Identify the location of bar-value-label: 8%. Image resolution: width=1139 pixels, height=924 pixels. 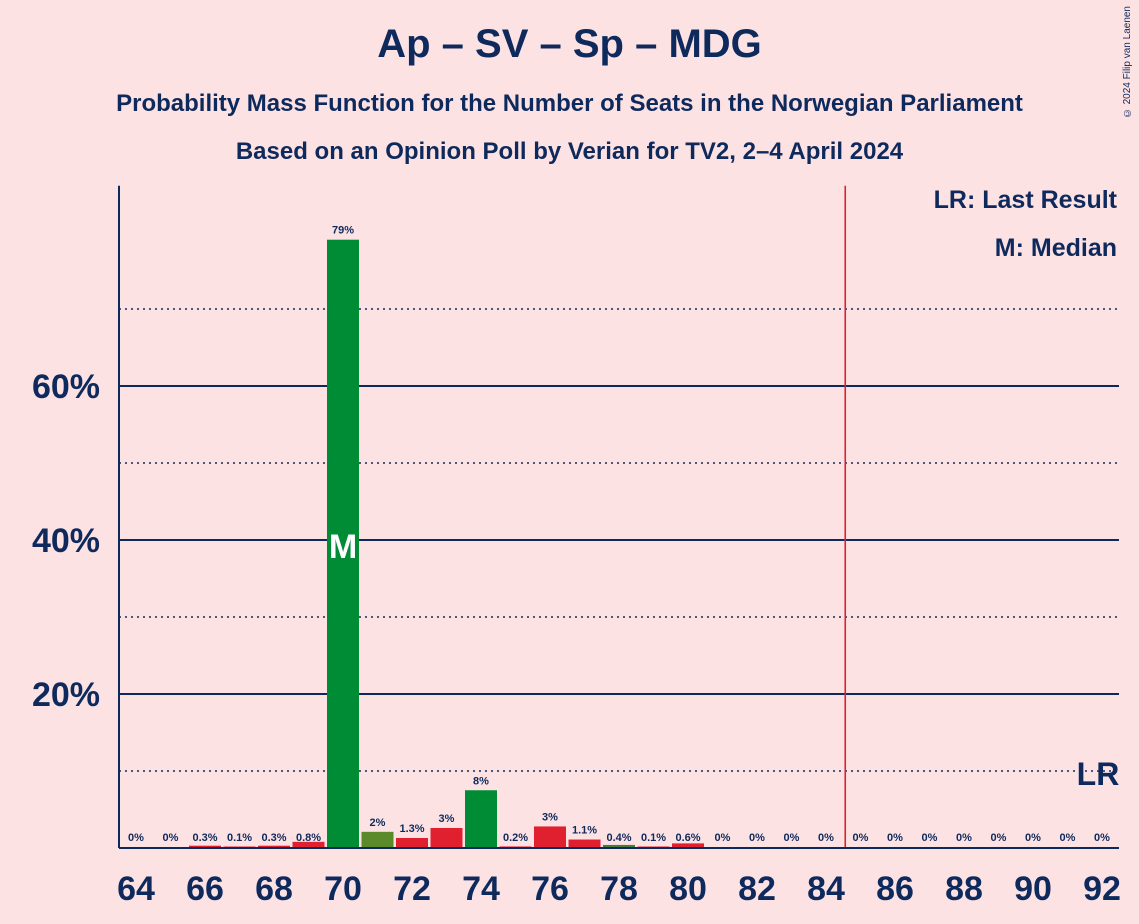
(481, 781).